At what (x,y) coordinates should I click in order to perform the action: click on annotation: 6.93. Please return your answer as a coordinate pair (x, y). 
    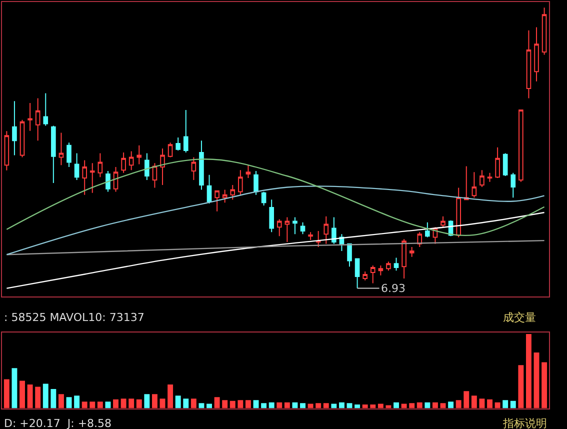
    Looking at the image, I should click on (393, 288).